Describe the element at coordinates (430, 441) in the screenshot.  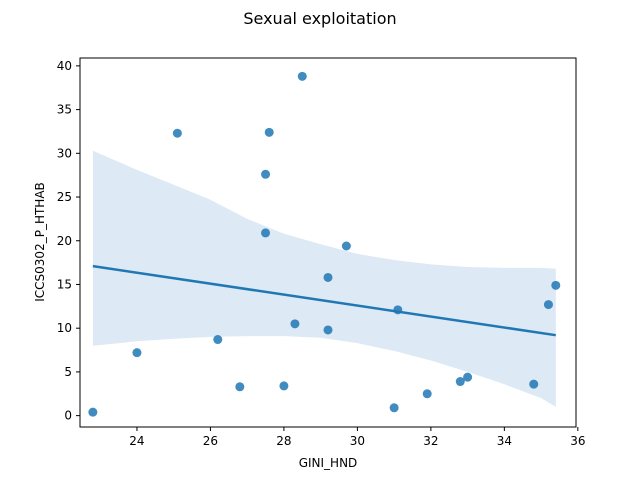
I see `x-tick-label: 32` at that location.